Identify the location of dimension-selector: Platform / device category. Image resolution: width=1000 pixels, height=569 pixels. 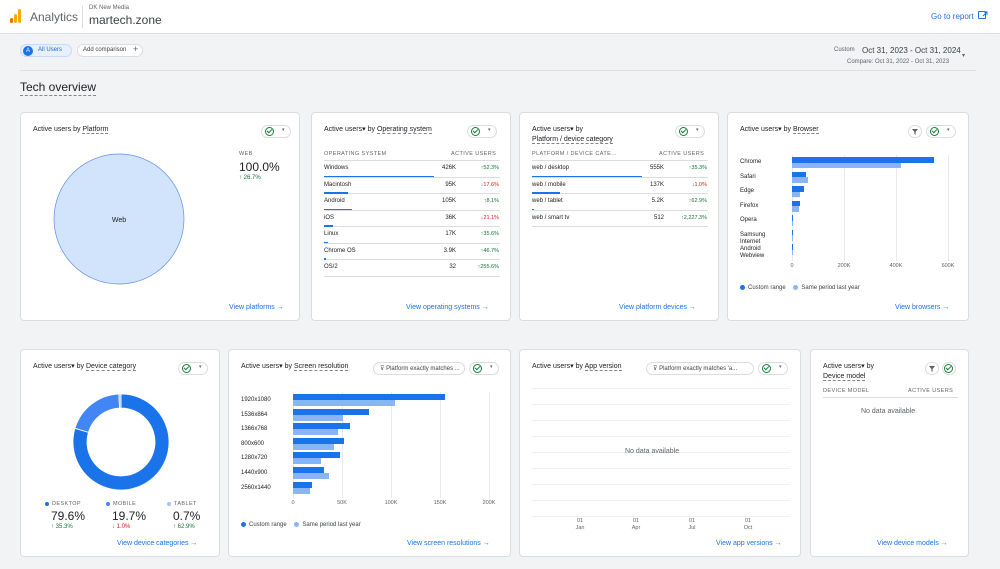
(572, 140).